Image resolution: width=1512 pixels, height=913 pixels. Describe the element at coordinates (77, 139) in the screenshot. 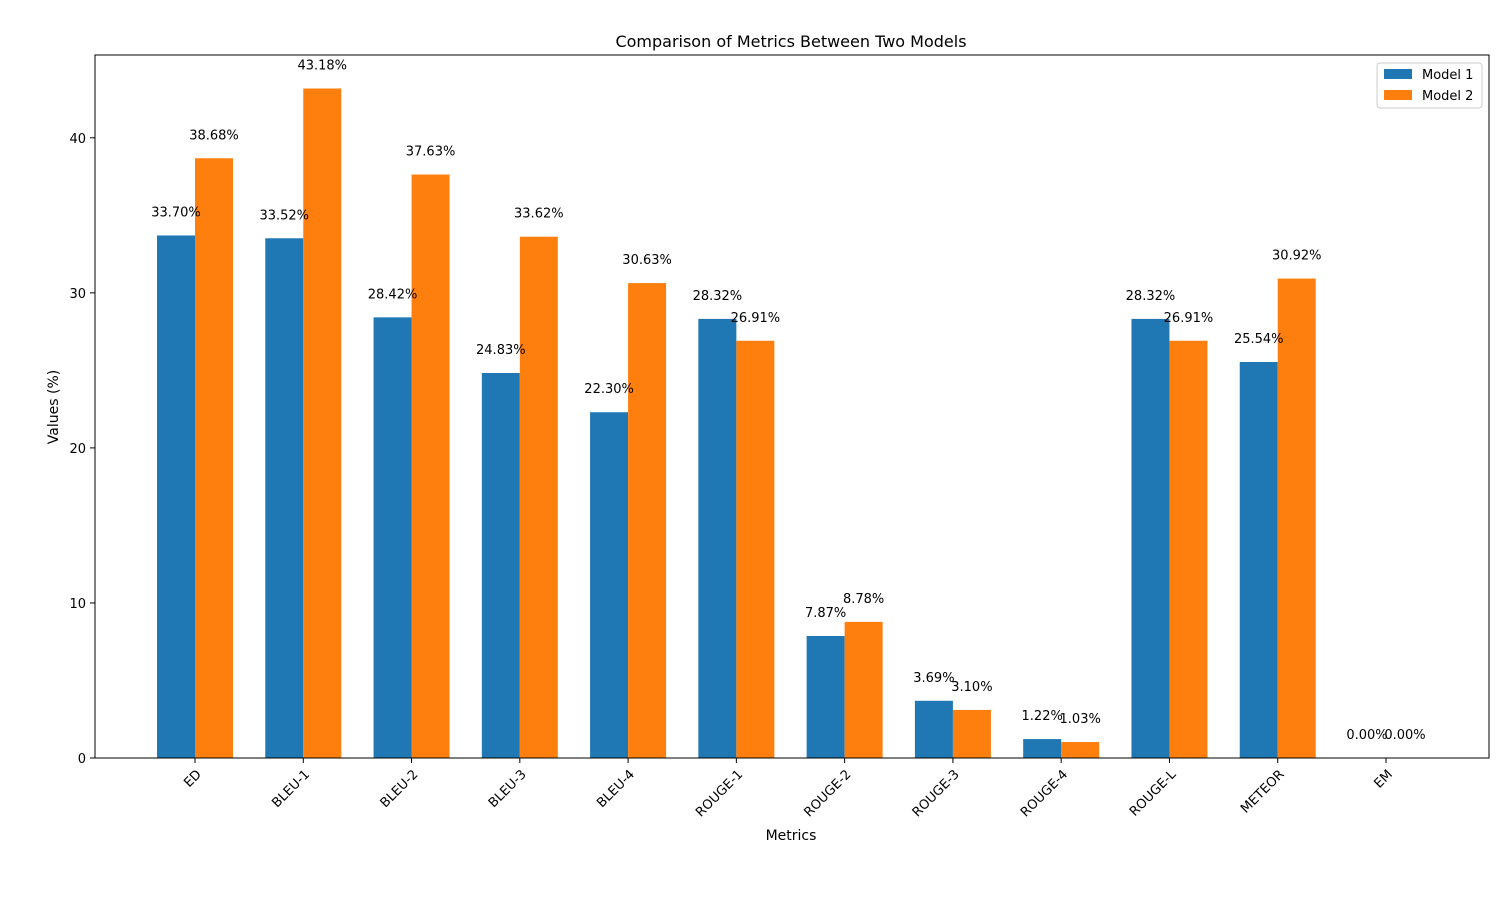

I see `y-tick-label: 40` at that location.